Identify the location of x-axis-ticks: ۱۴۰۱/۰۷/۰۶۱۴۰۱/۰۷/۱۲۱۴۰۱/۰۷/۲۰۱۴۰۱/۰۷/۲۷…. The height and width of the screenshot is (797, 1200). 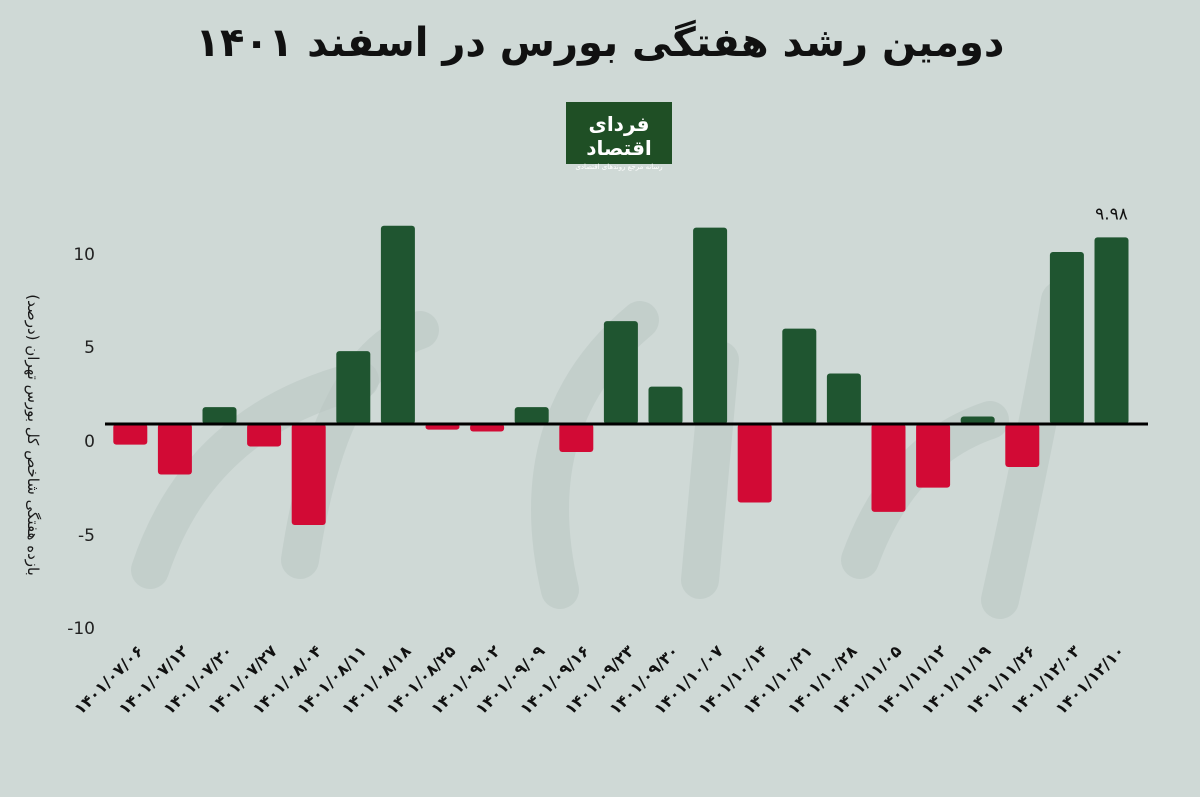
(599, 679).